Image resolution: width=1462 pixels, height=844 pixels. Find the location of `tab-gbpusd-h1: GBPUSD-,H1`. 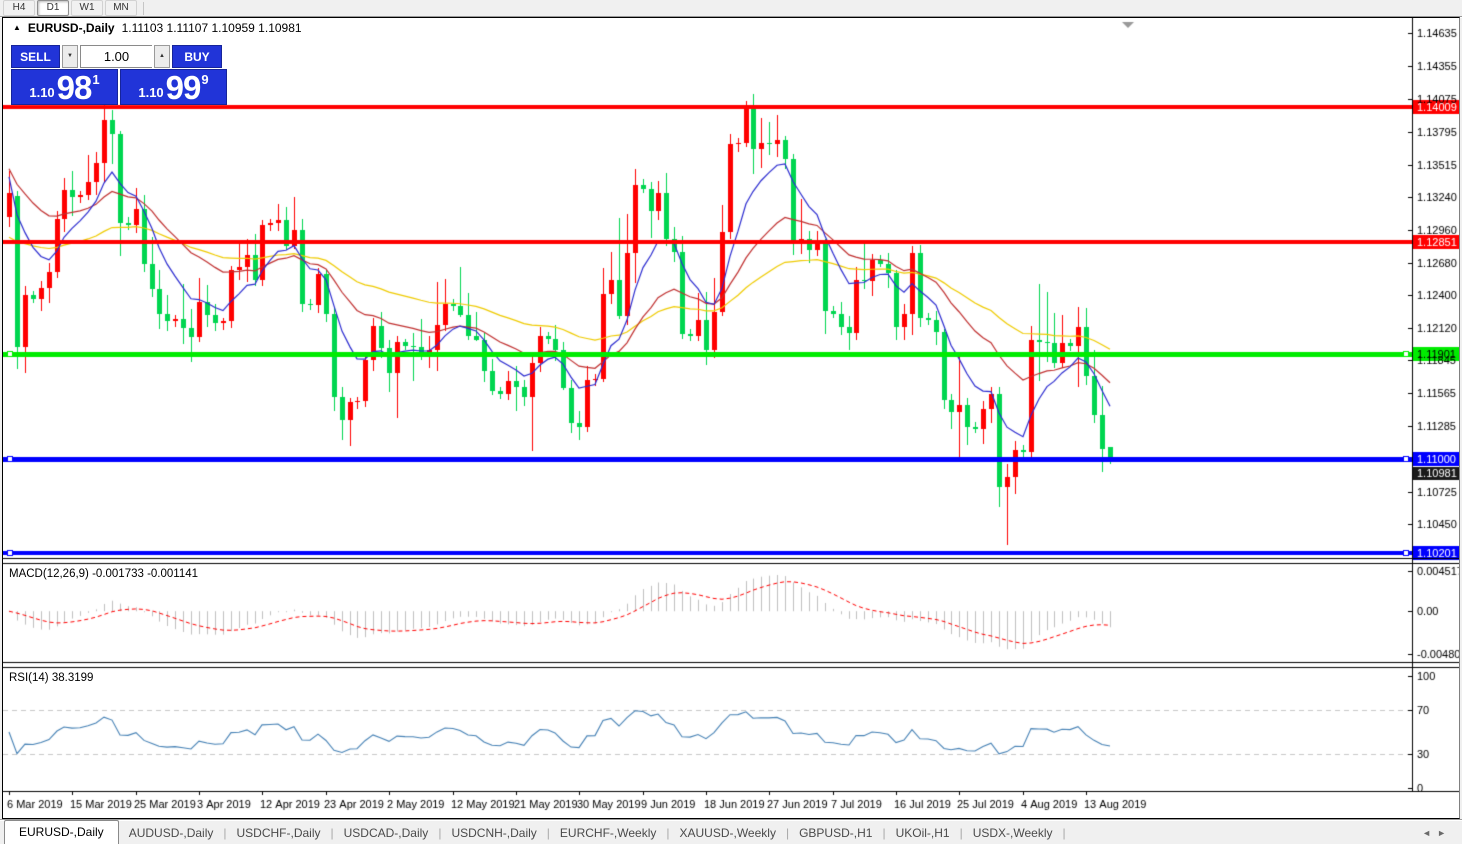

tab-gbpusd-h1: GBPUSD-,H1 is located at coordinates (836, 833).